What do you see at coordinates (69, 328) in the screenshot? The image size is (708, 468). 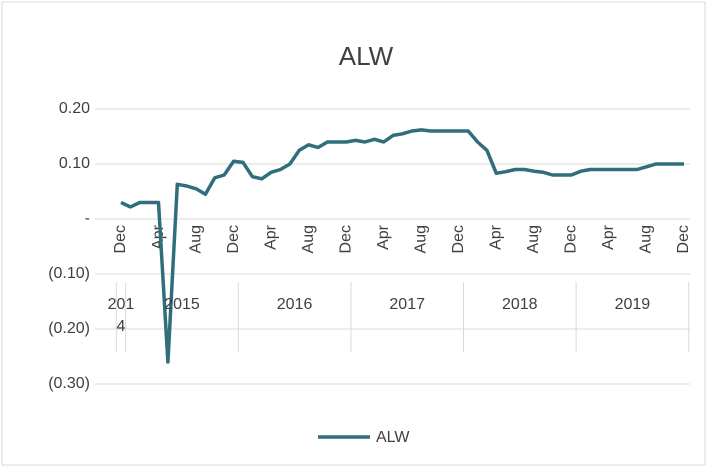 I see `y-tick-label: (0.20)` at bounding box center [69, 328].